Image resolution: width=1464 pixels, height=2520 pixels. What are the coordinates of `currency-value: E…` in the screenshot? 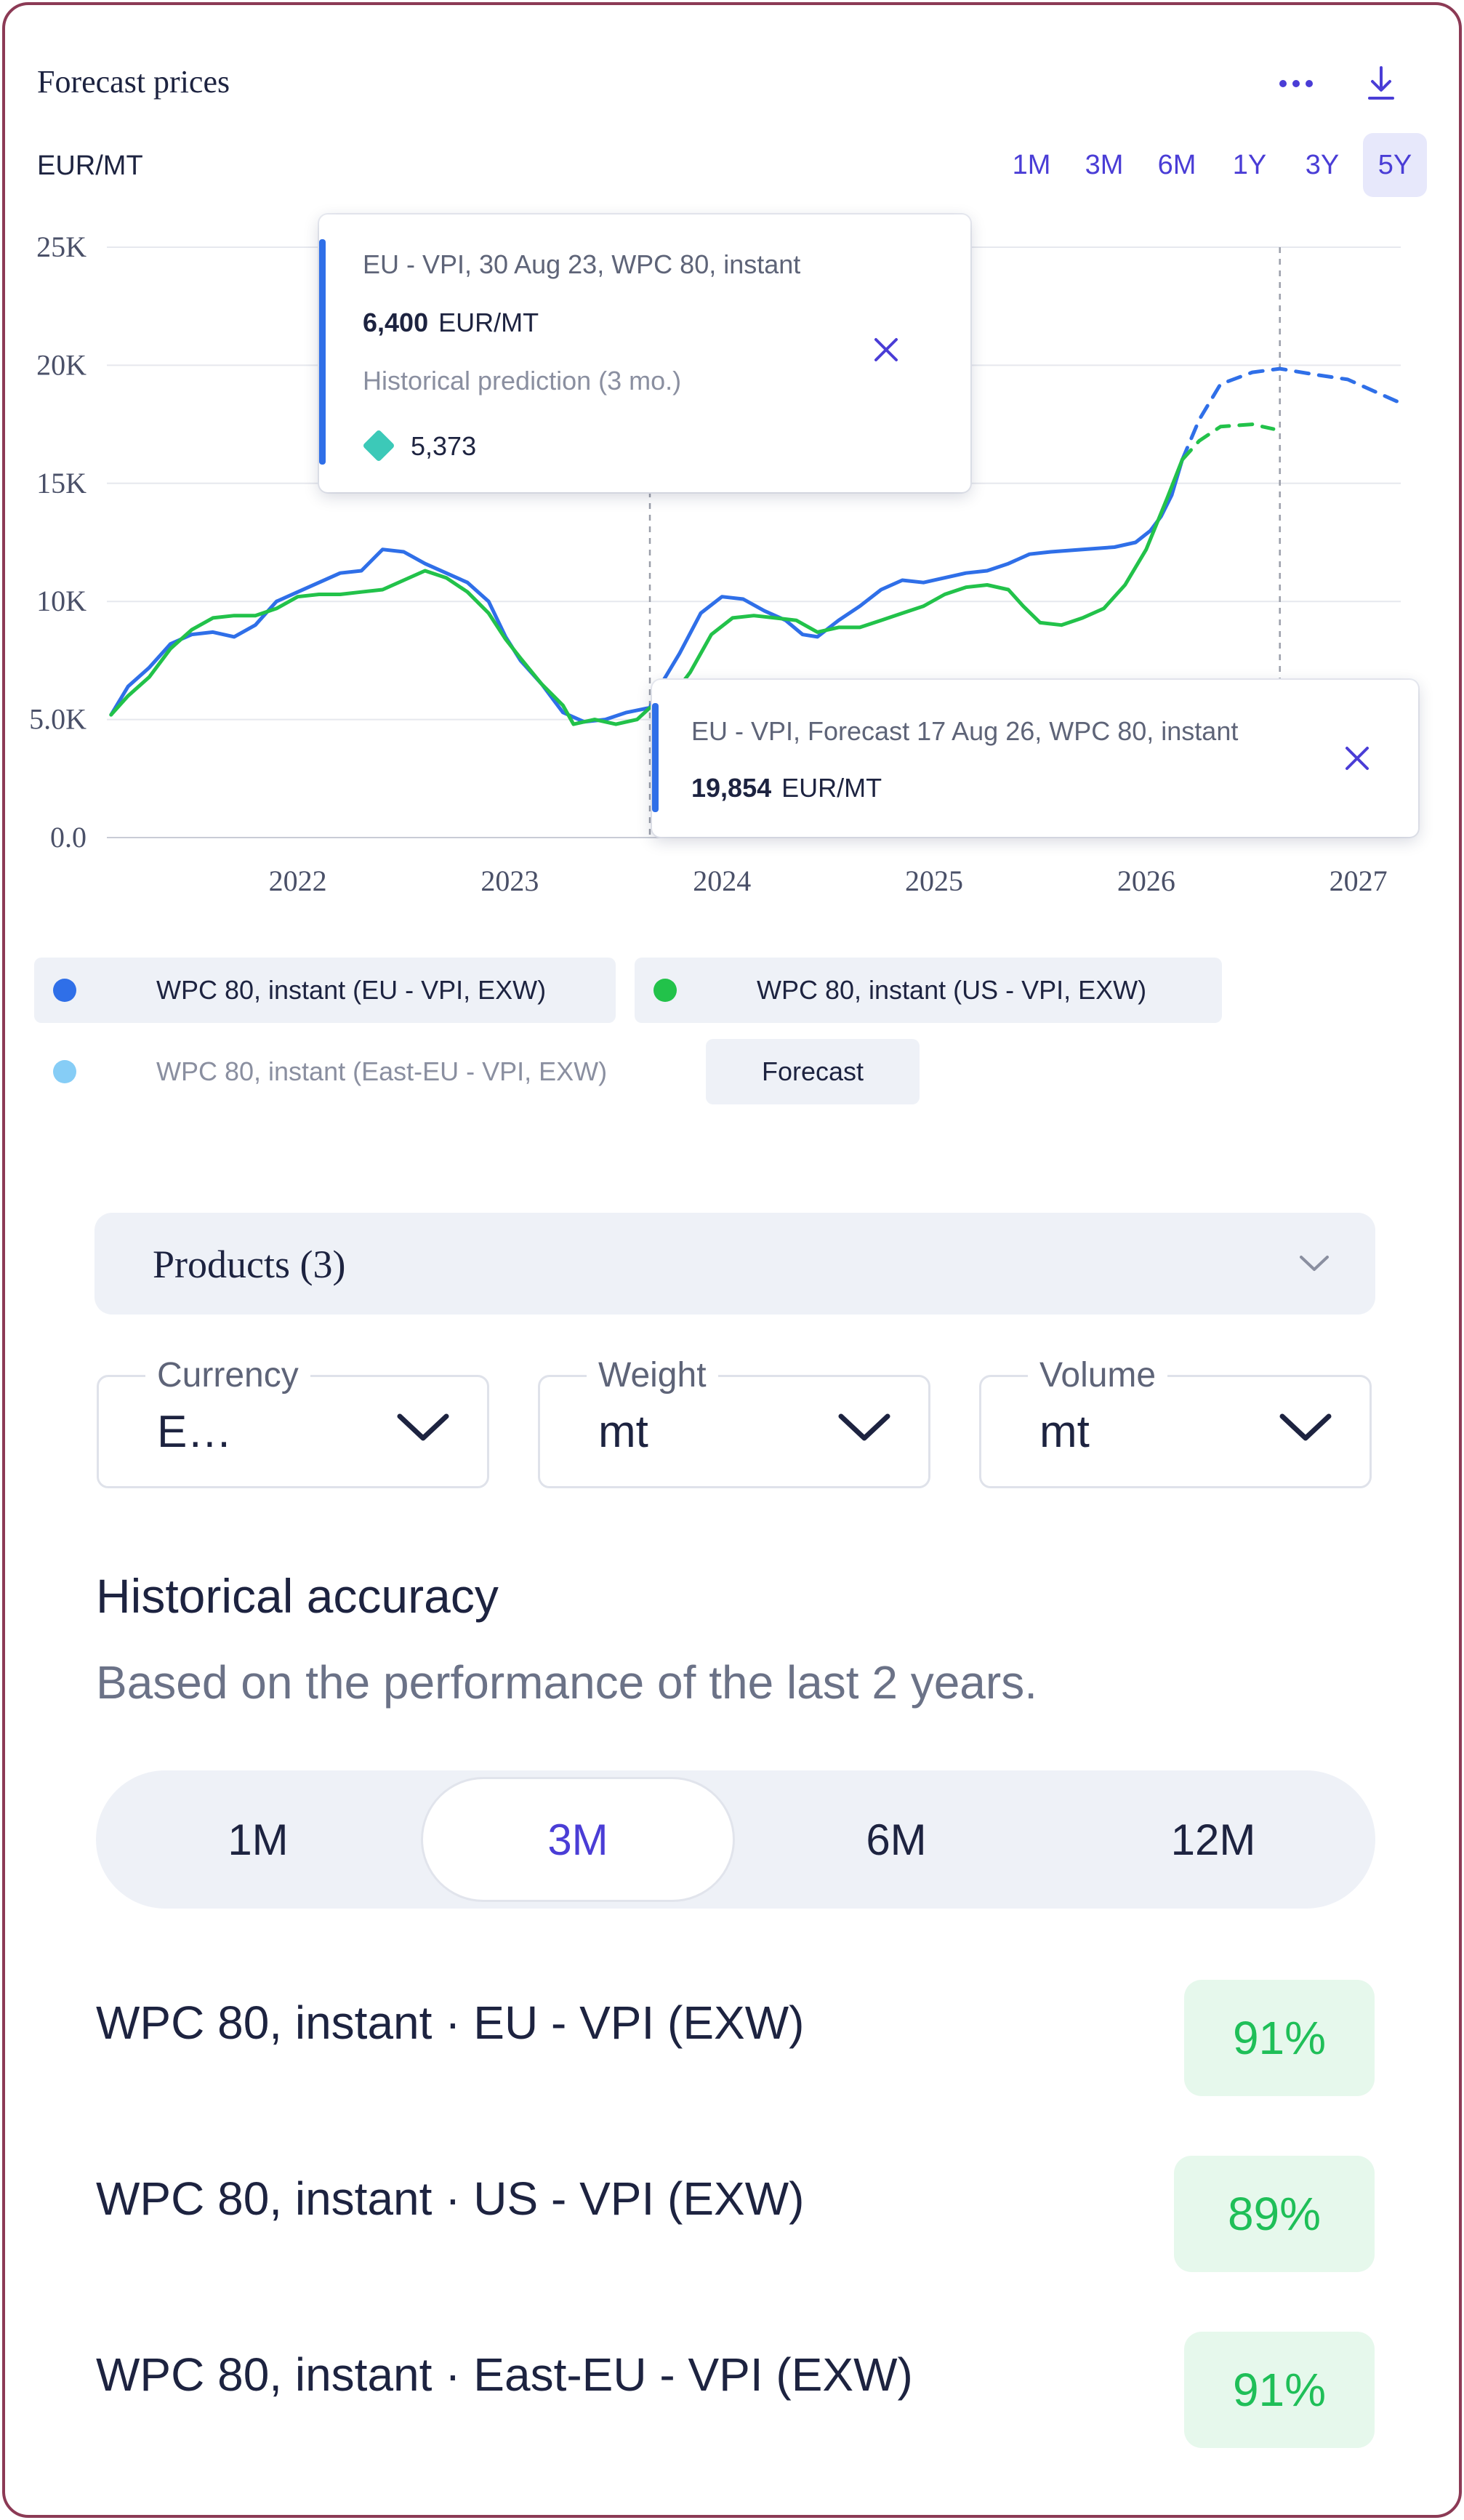 It's located at (195, 1432).